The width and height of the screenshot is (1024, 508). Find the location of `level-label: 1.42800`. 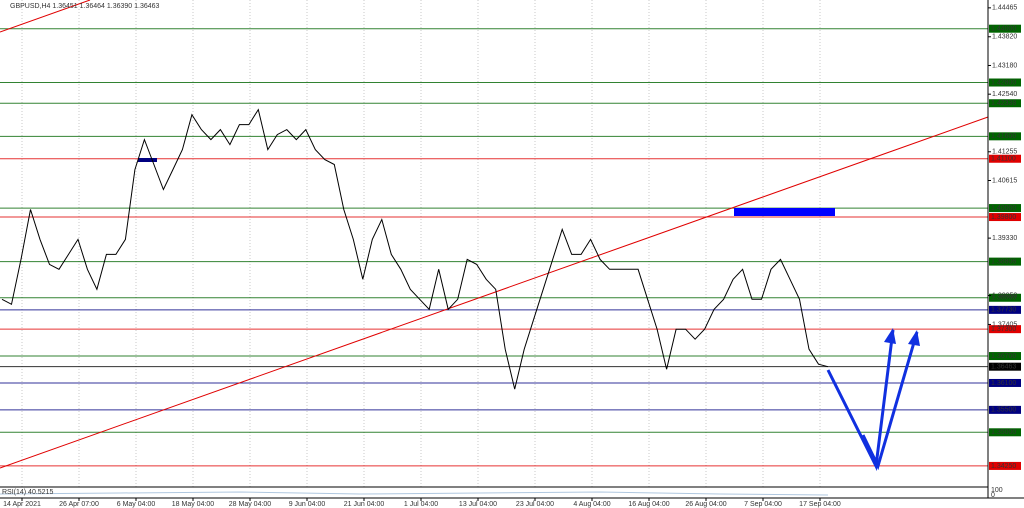

level-label: 1.42800 is located at coordinates (1003, 82).